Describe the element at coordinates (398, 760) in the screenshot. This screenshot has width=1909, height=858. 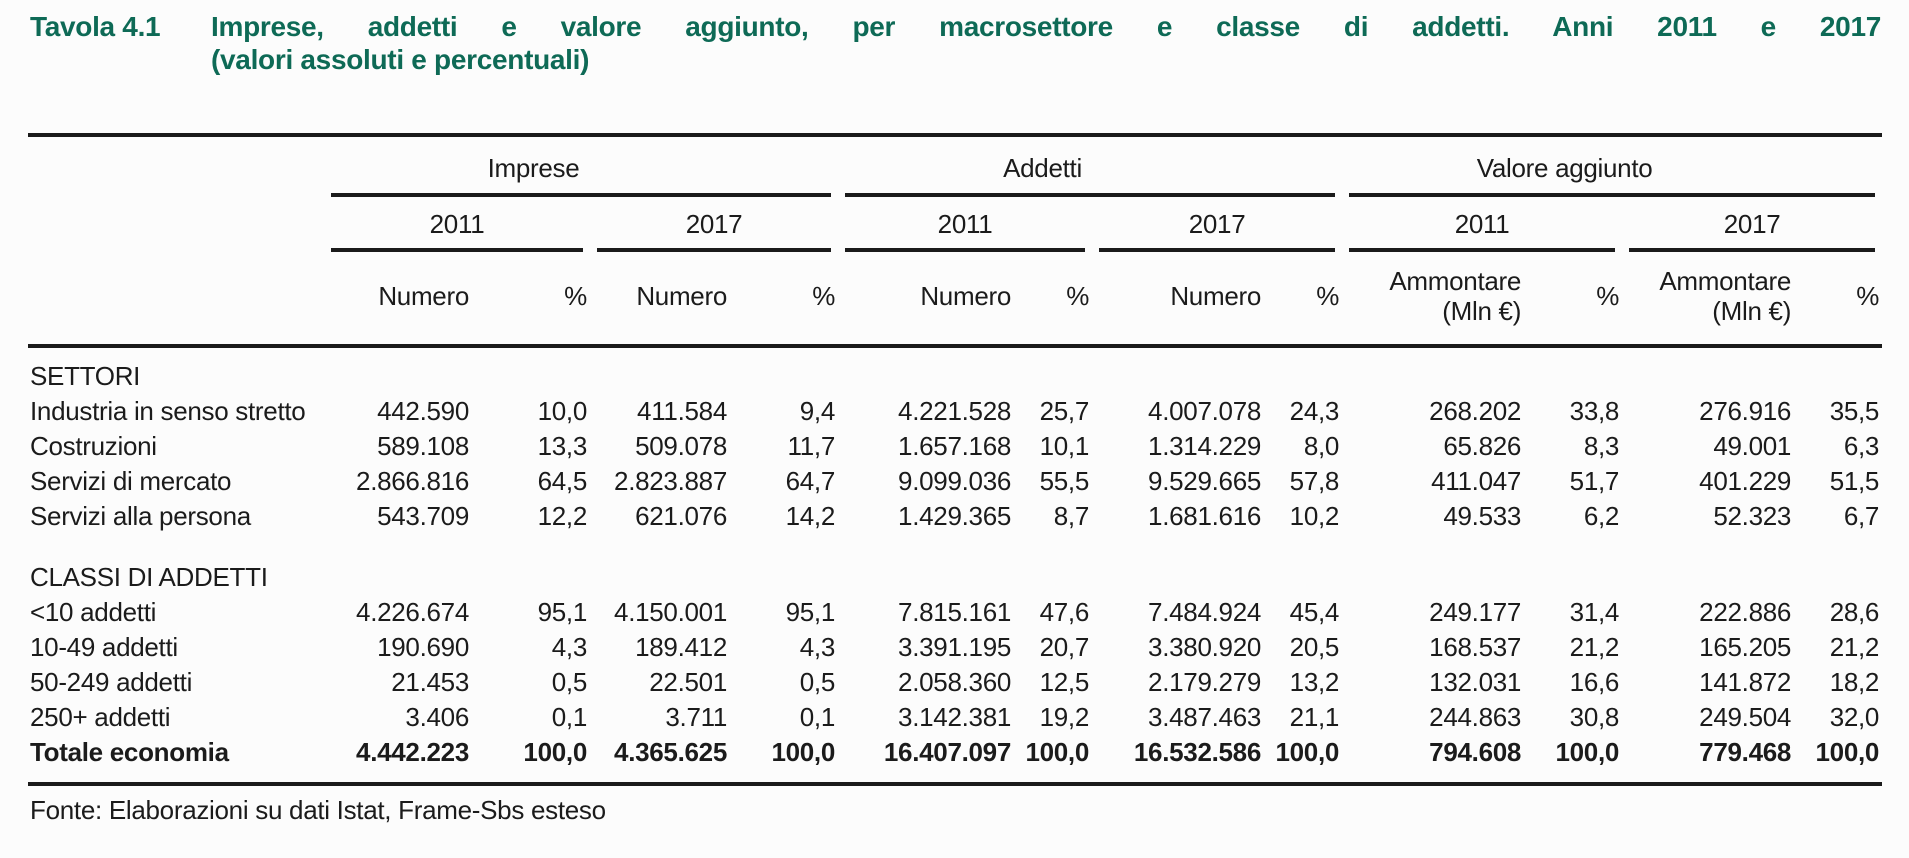
I see `value-cell: 4.442.223` at that location.